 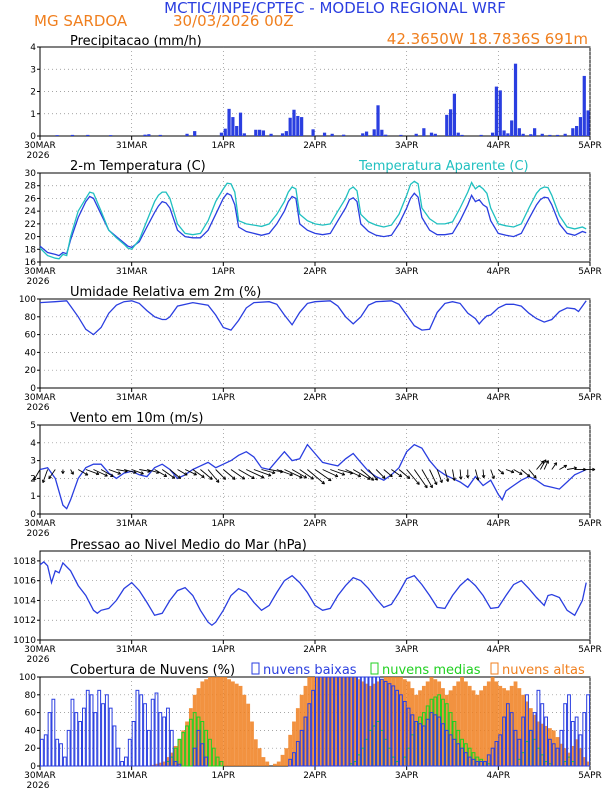 I want to click on apparent-temperature-legend: Temperatura Aparente (C), so click(x=443, y=166).